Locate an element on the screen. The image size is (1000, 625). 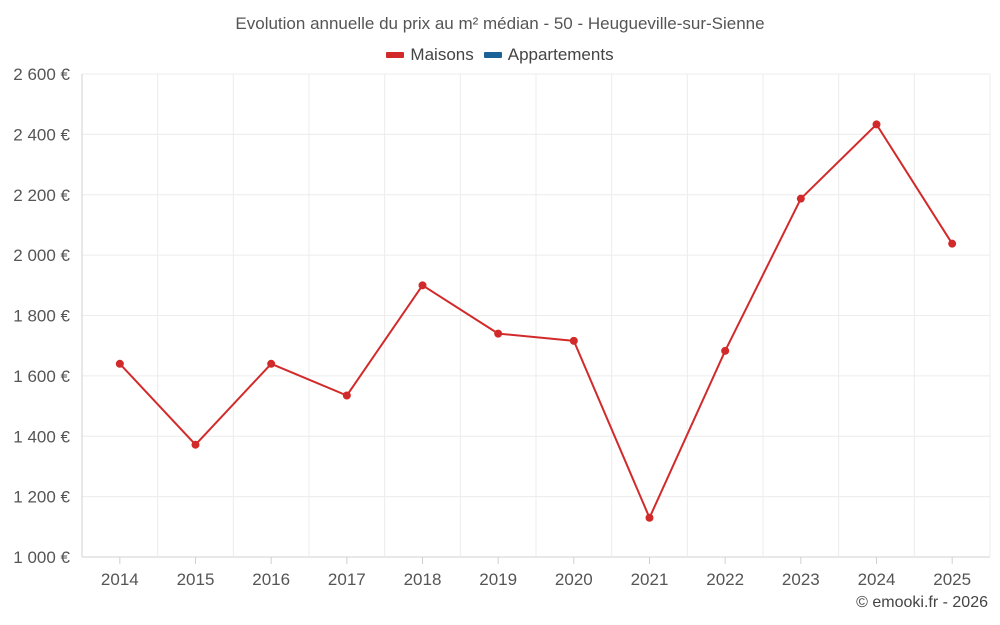
y-tick-label: 2 000 € is located at coordinates (41, 255).